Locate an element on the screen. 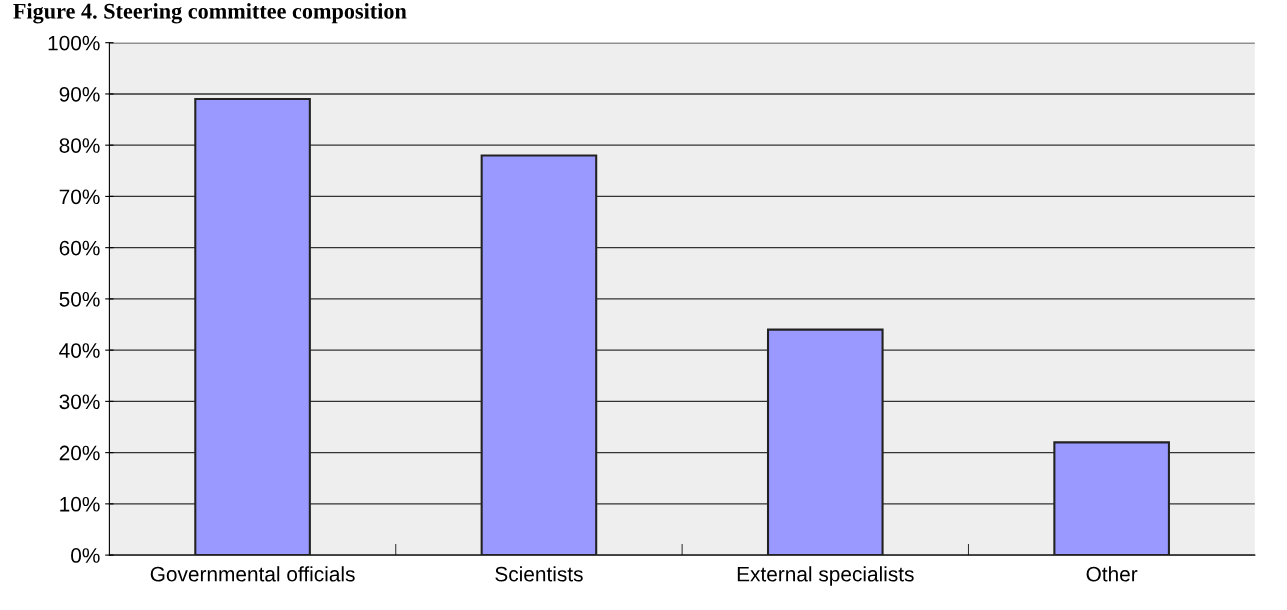  y-tick-label: 90% is located at coordinates (79, 94).